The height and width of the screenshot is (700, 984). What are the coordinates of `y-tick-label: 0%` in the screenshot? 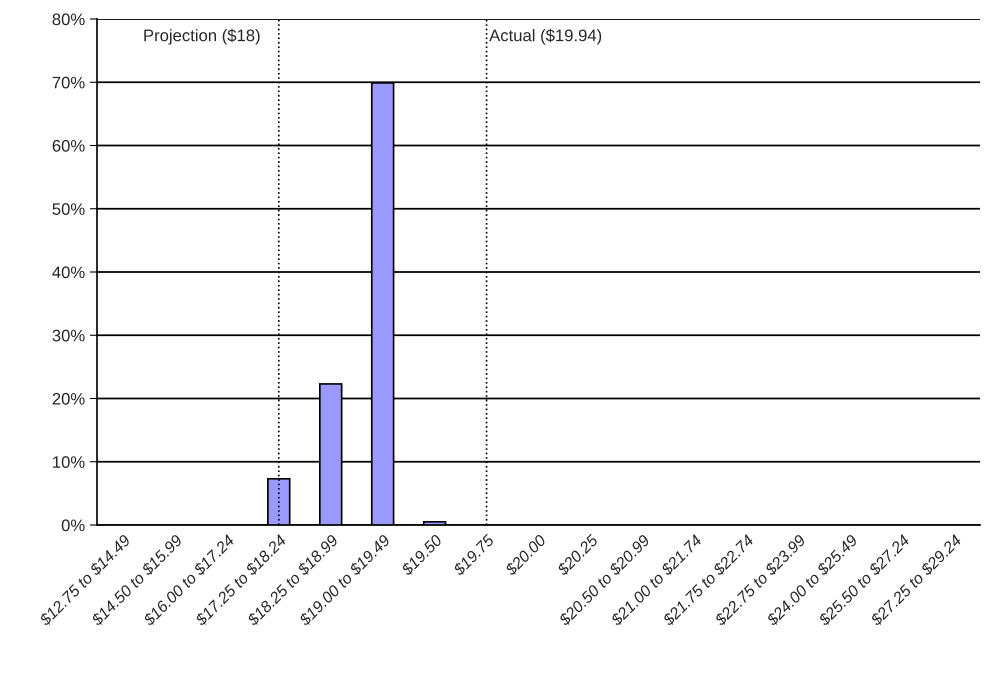 It's located at (73, 525).